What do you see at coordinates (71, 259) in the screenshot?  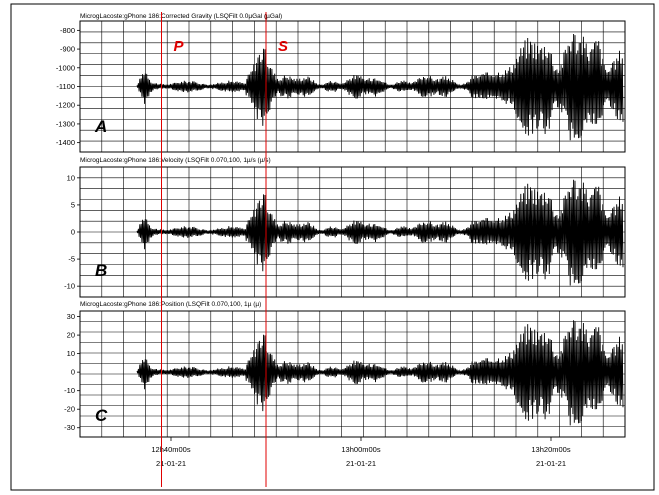 I see `y-tick-label: -5` at bounding box center [71, 259].